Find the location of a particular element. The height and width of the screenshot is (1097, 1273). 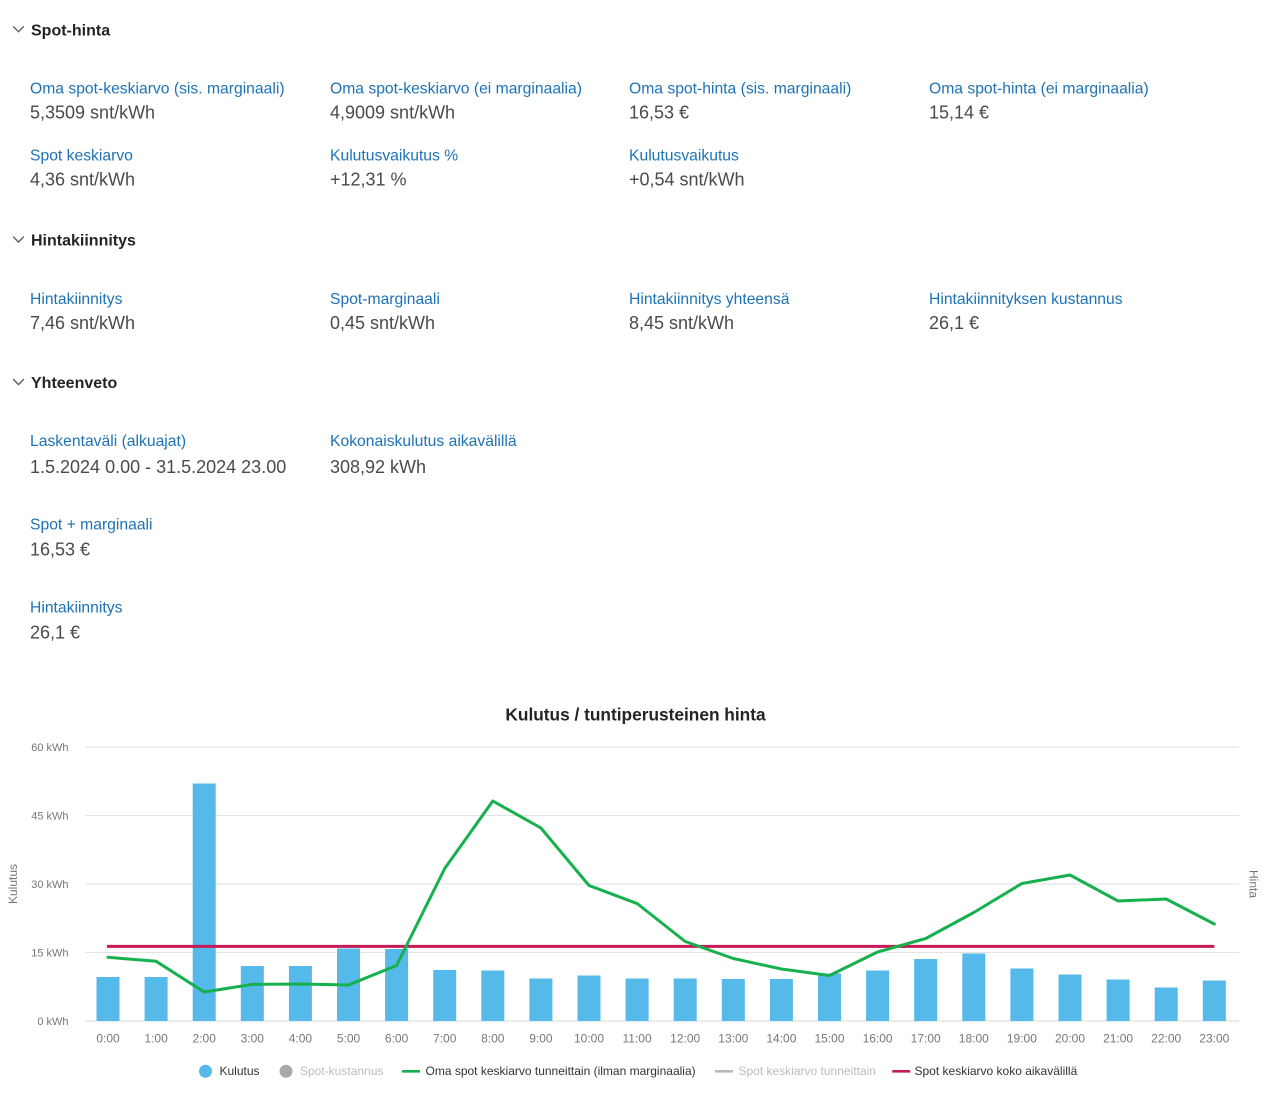

svg-text: 308,92 kWh is located at coordinates (378, 467).